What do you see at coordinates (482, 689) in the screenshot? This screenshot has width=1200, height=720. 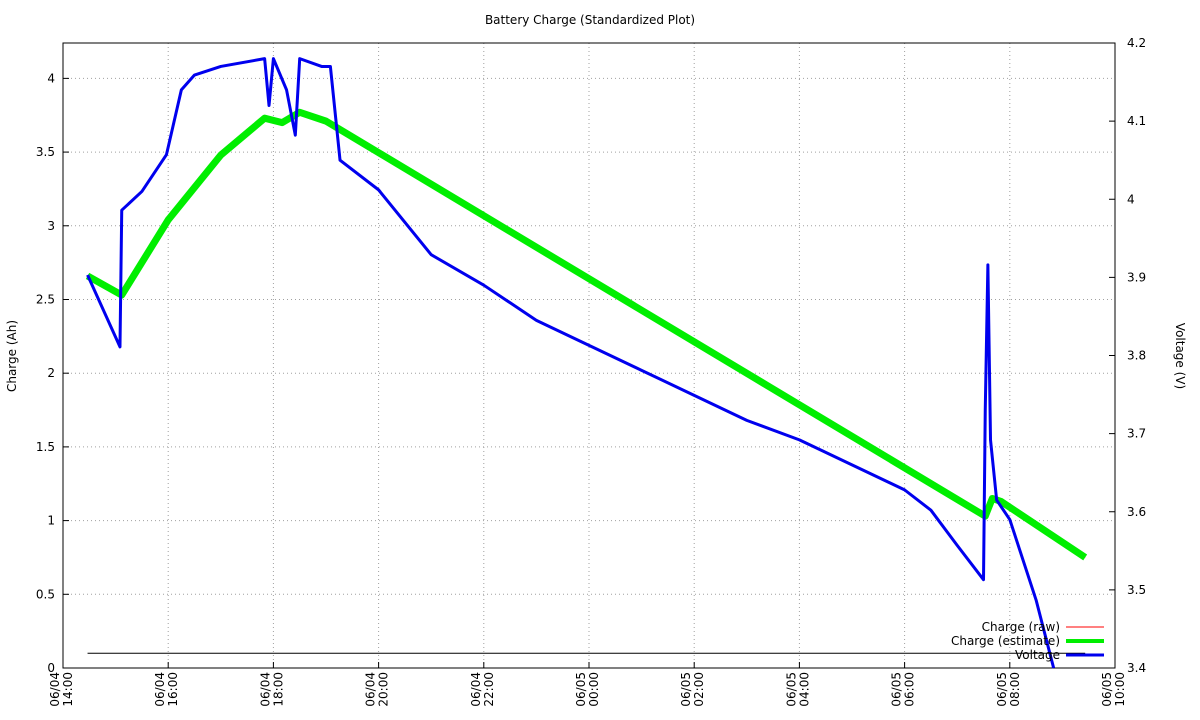 I see `x-tick-label: 06/0422:00` at bounding box center [482, 689].